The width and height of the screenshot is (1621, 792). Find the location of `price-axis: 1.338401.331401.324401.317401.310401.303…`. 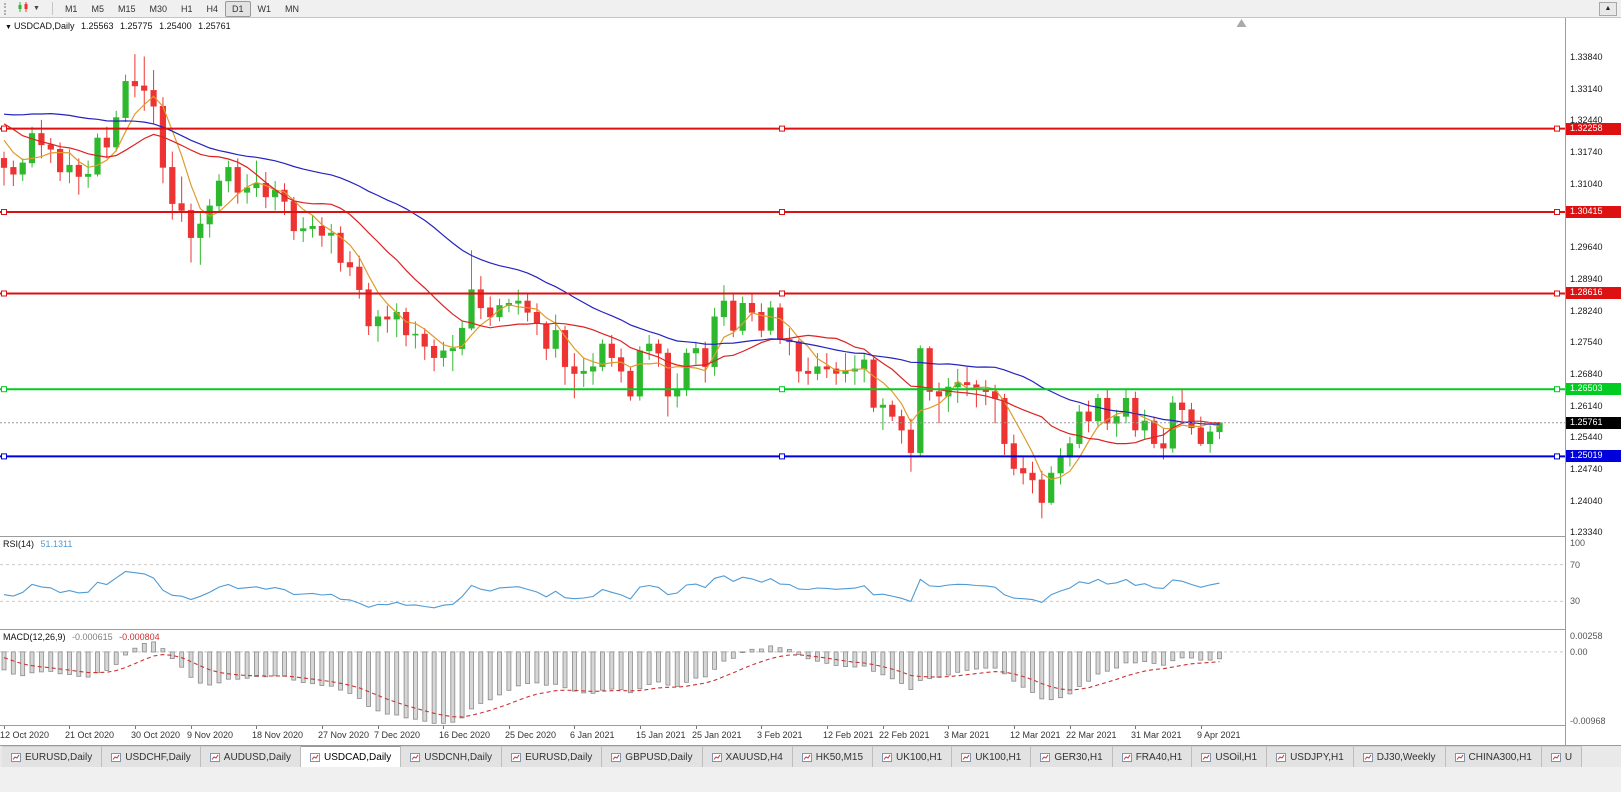

price-axis: 1.338401.331401.324401.317401.310401.303… is located at coordinates (1593, 381).